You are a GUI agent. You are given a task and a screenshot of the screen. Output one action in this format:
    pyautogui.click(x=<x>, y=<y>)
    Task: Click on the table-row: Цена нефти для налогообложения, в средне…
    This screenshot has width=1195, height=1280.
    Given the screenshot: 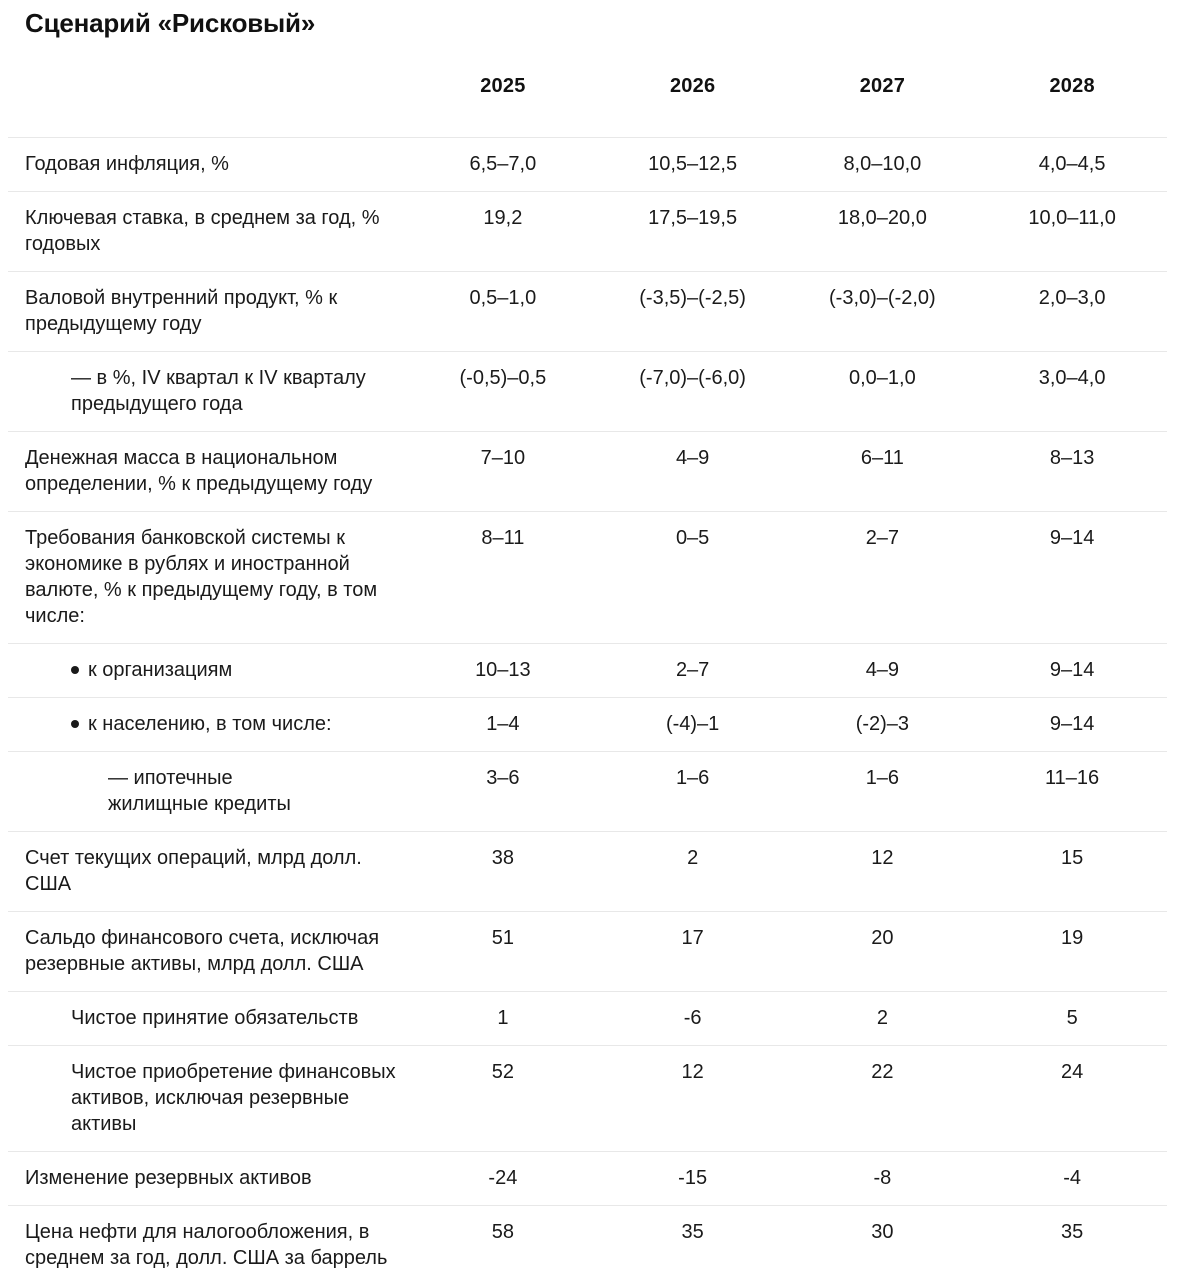 What is the action you would take?
    pyautogui.click(x=587, y=1242)
    